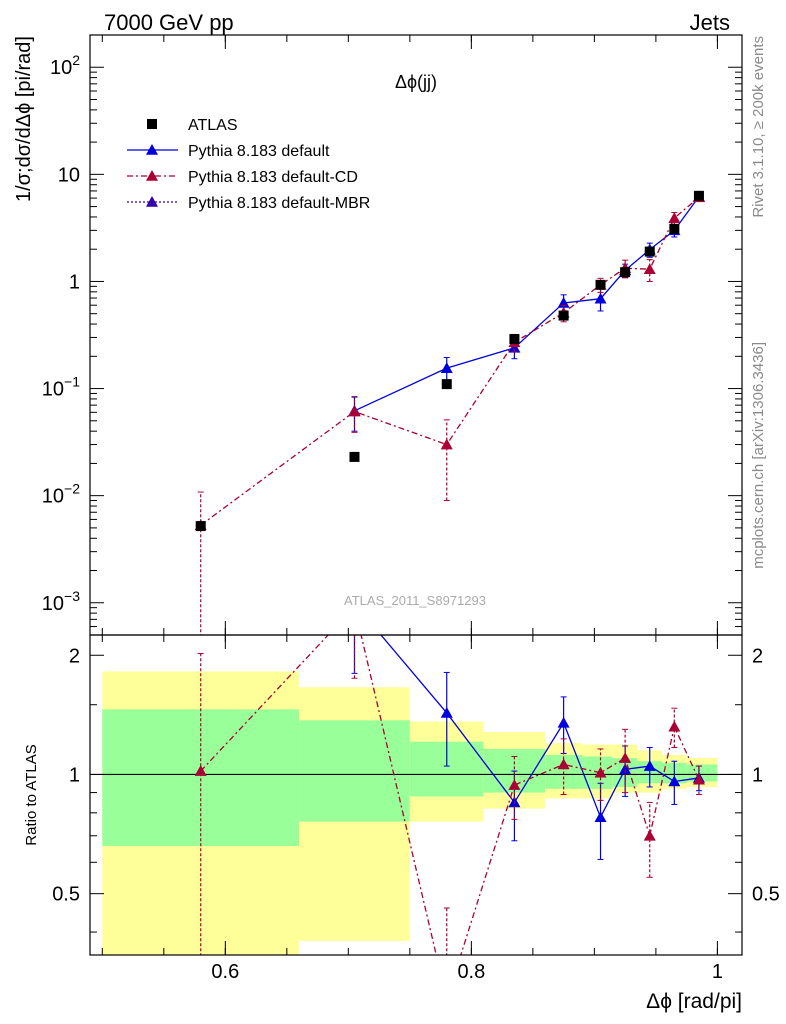  Describe the element at coordinates (66, 895) in the screenshot. I see `ratio-y-tick-label: 0.5` at that location.